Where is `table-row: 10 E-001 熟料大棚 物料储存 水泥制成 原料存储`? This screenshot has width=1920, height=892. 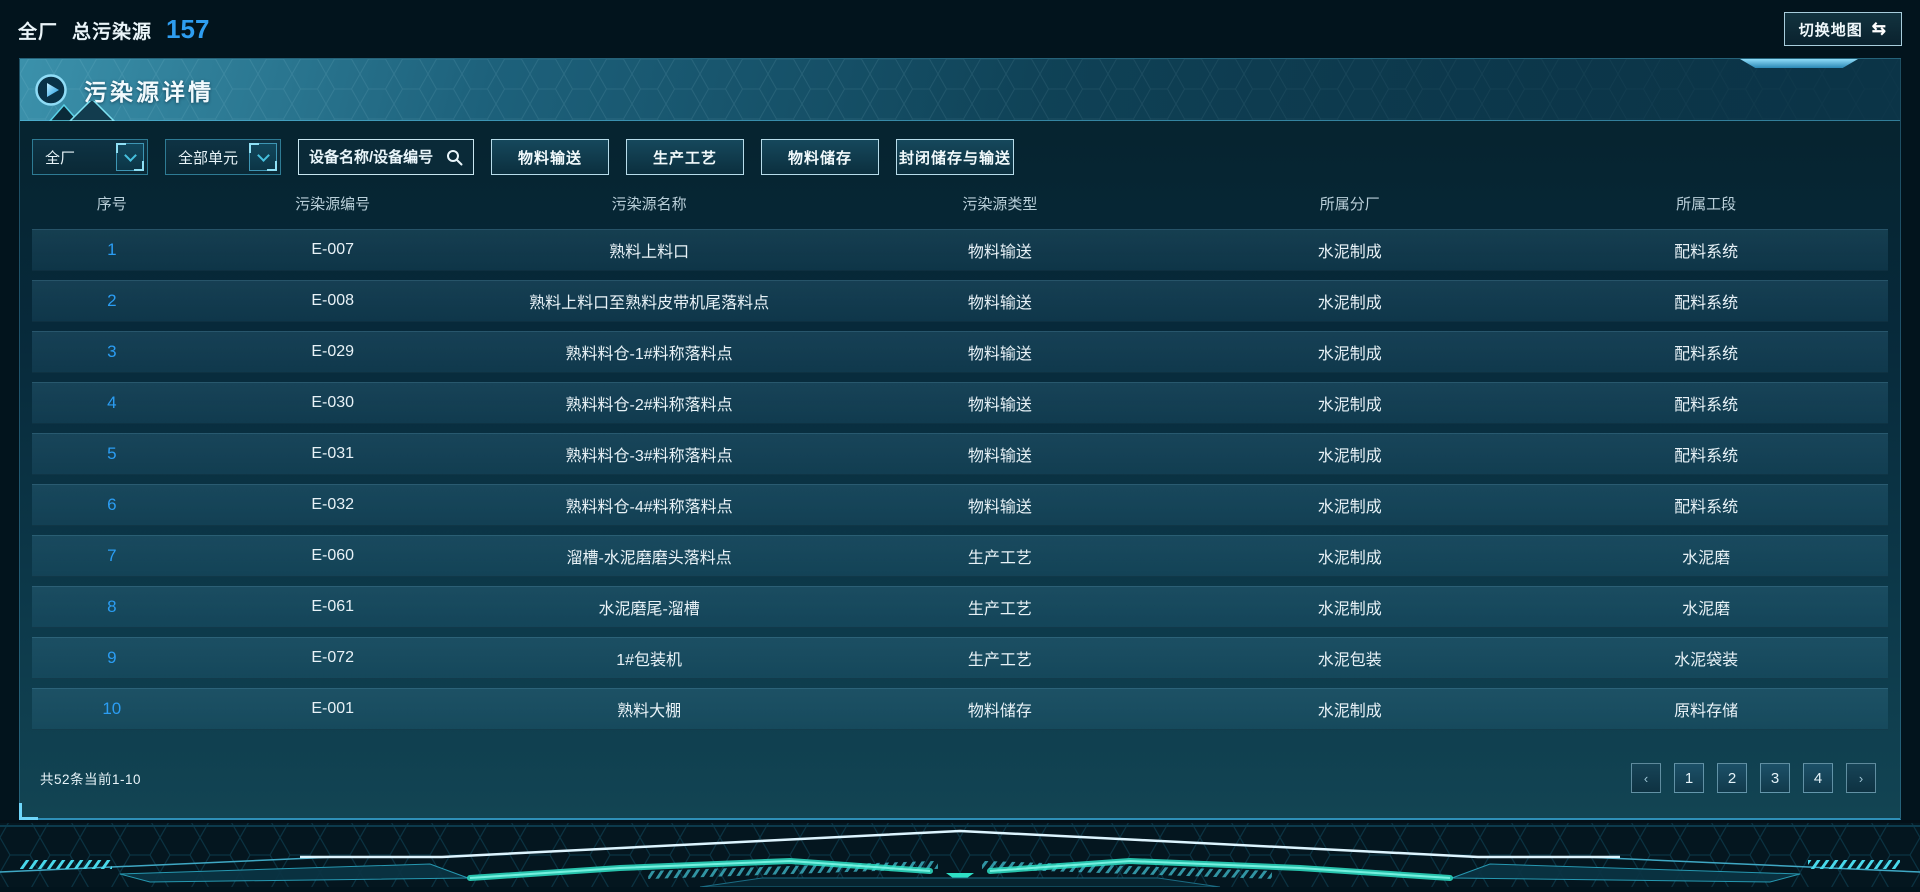 table-row: 10 E-001 熟料大棚 物料储存 水泥制成 原料存储 is located at coordinates (960, 709).